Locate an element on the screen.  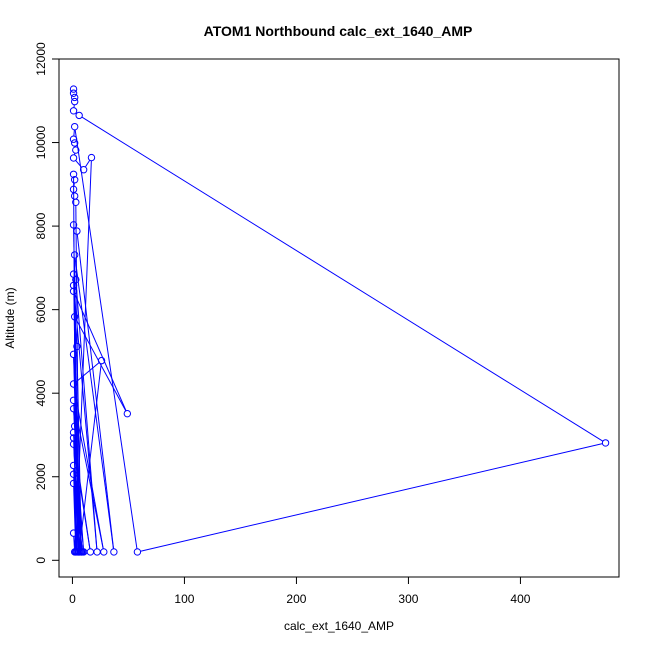
y-tick-label: 10000 is located at coordinates (41, 143).